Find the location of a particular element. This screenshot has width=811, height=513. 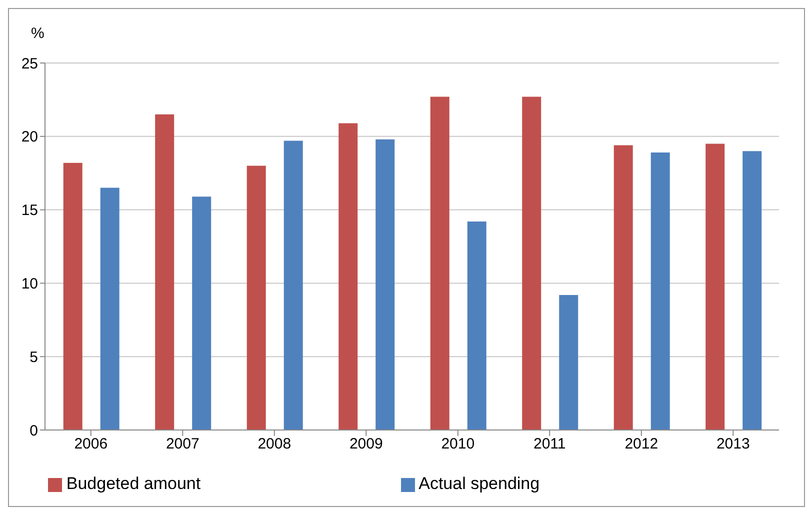

legend-label: Budgeted amount is located at coordinates (133, 483).